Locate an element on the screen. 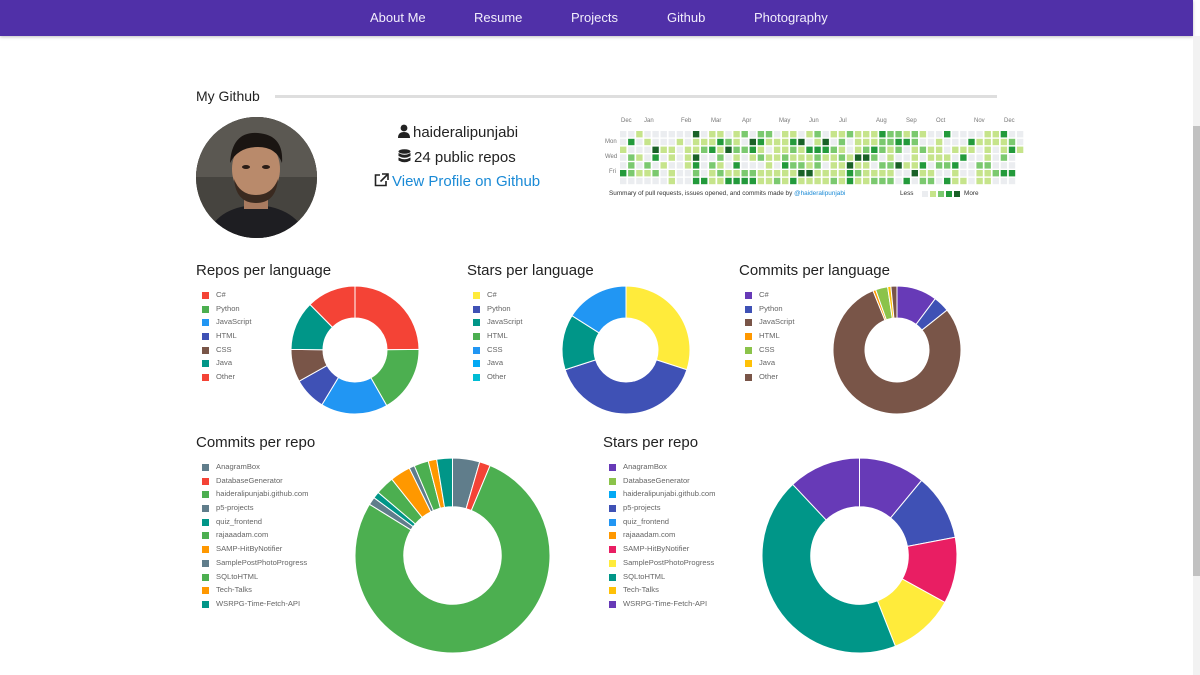 Image resolution: width=1200 pixels, height=675 pixels. external-link-icon is located at coordinates (381, 182).